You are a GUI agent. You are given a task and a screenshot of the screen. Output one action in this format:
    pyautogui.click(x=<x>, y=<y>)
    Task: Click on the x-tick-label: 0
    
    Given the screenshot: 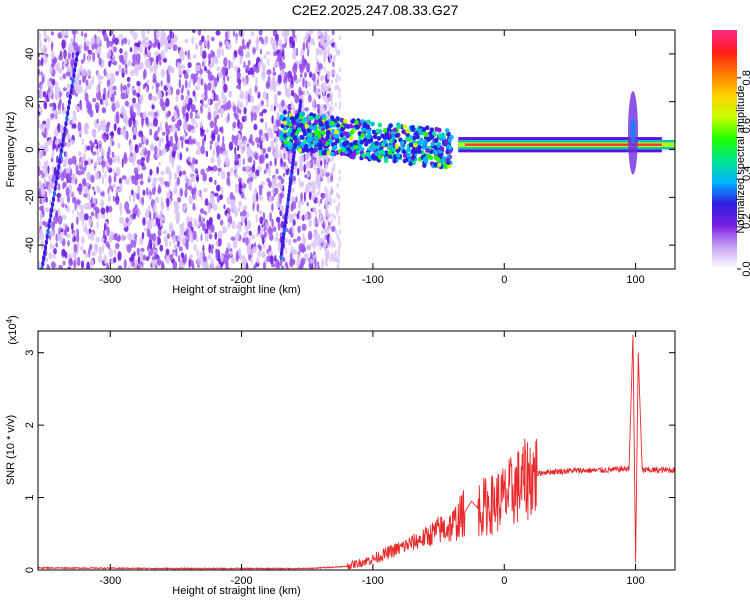 What is the action you would take?
    pyautogui.click(x=504, y=280)
    